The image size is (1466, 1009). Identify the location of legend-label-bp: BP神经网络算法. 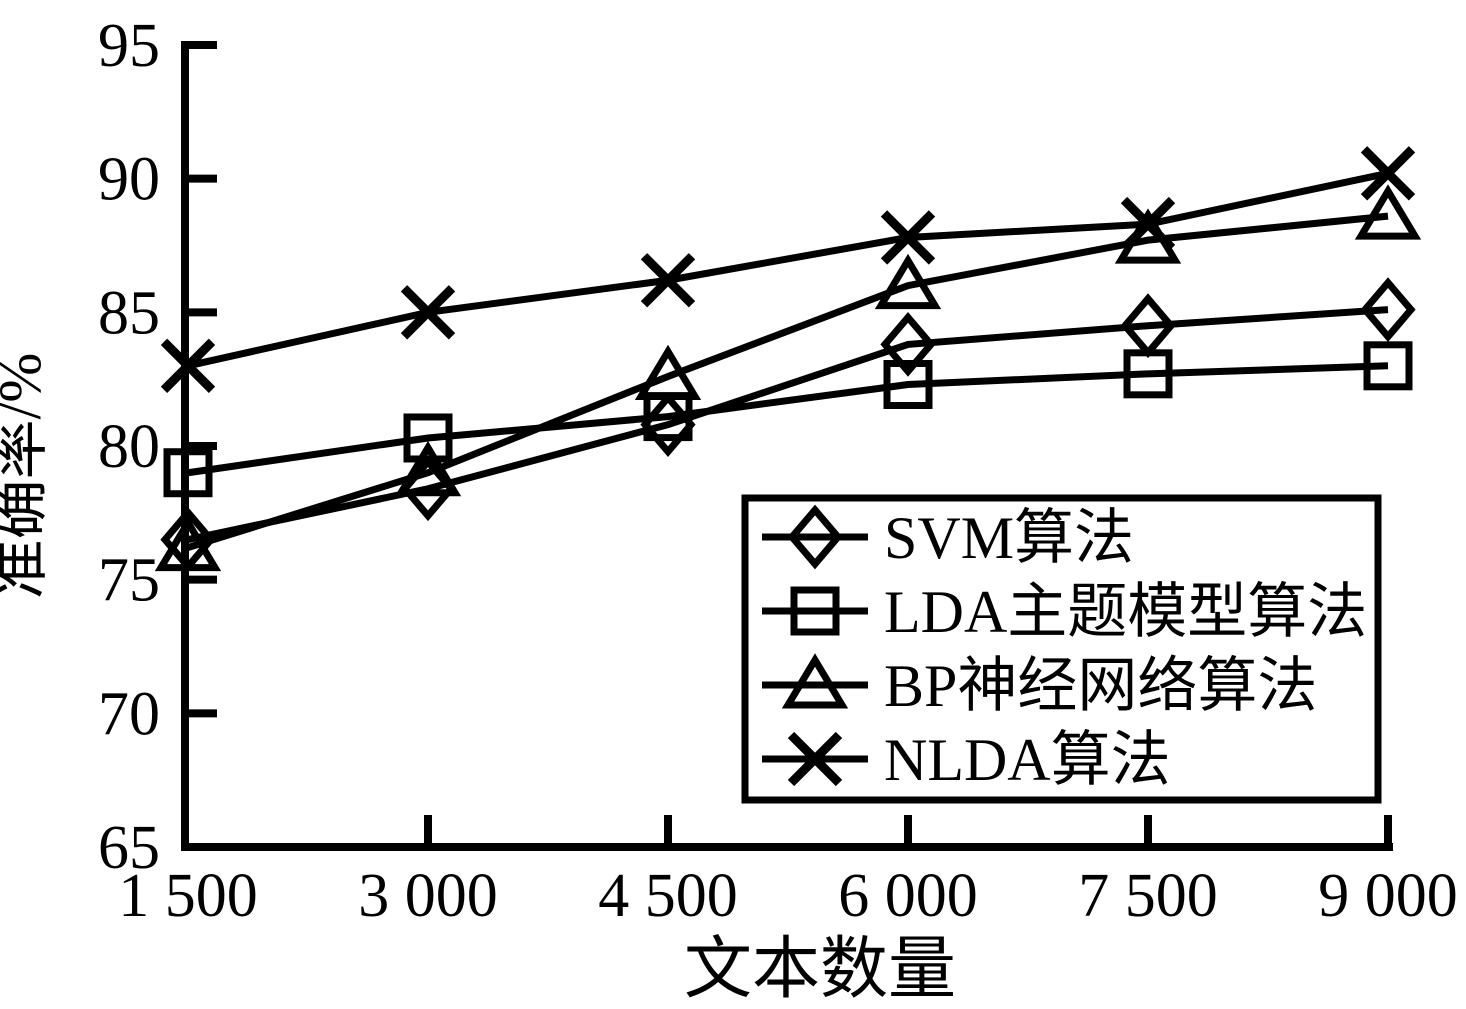
(1100, 686).